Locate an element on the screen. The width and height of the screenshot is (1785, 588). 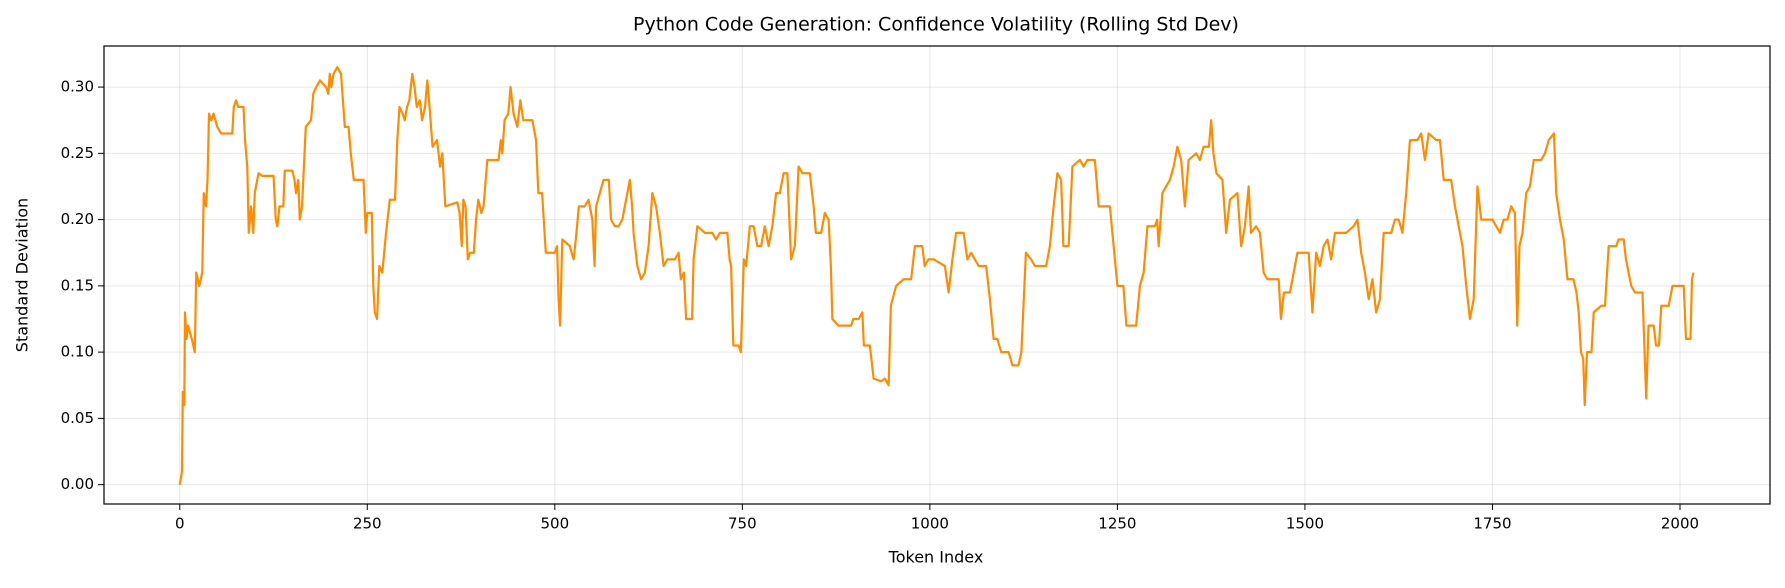
x-tick-label: 750 is located at coordinates (742, 524).